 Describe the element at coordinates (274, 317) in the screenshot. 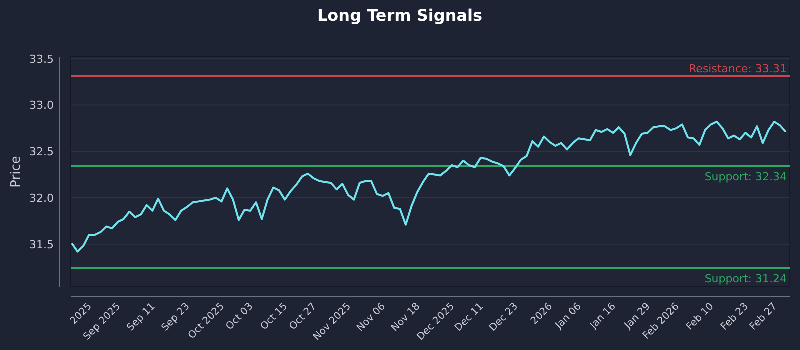

I see `x-tick-label: Oct 15` at that location.